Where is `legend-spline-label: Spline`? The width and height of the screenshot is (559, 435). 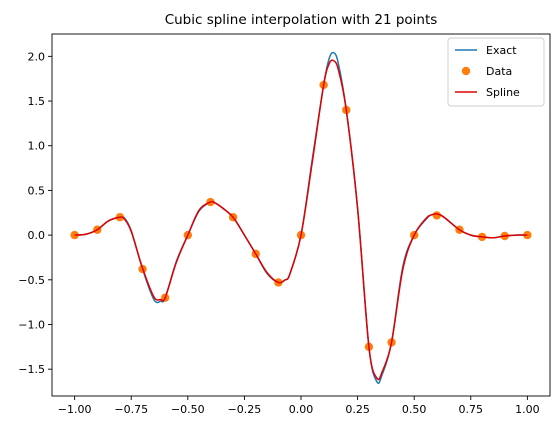
legend-spline-label: Spline is located at coordinates (503, 92).